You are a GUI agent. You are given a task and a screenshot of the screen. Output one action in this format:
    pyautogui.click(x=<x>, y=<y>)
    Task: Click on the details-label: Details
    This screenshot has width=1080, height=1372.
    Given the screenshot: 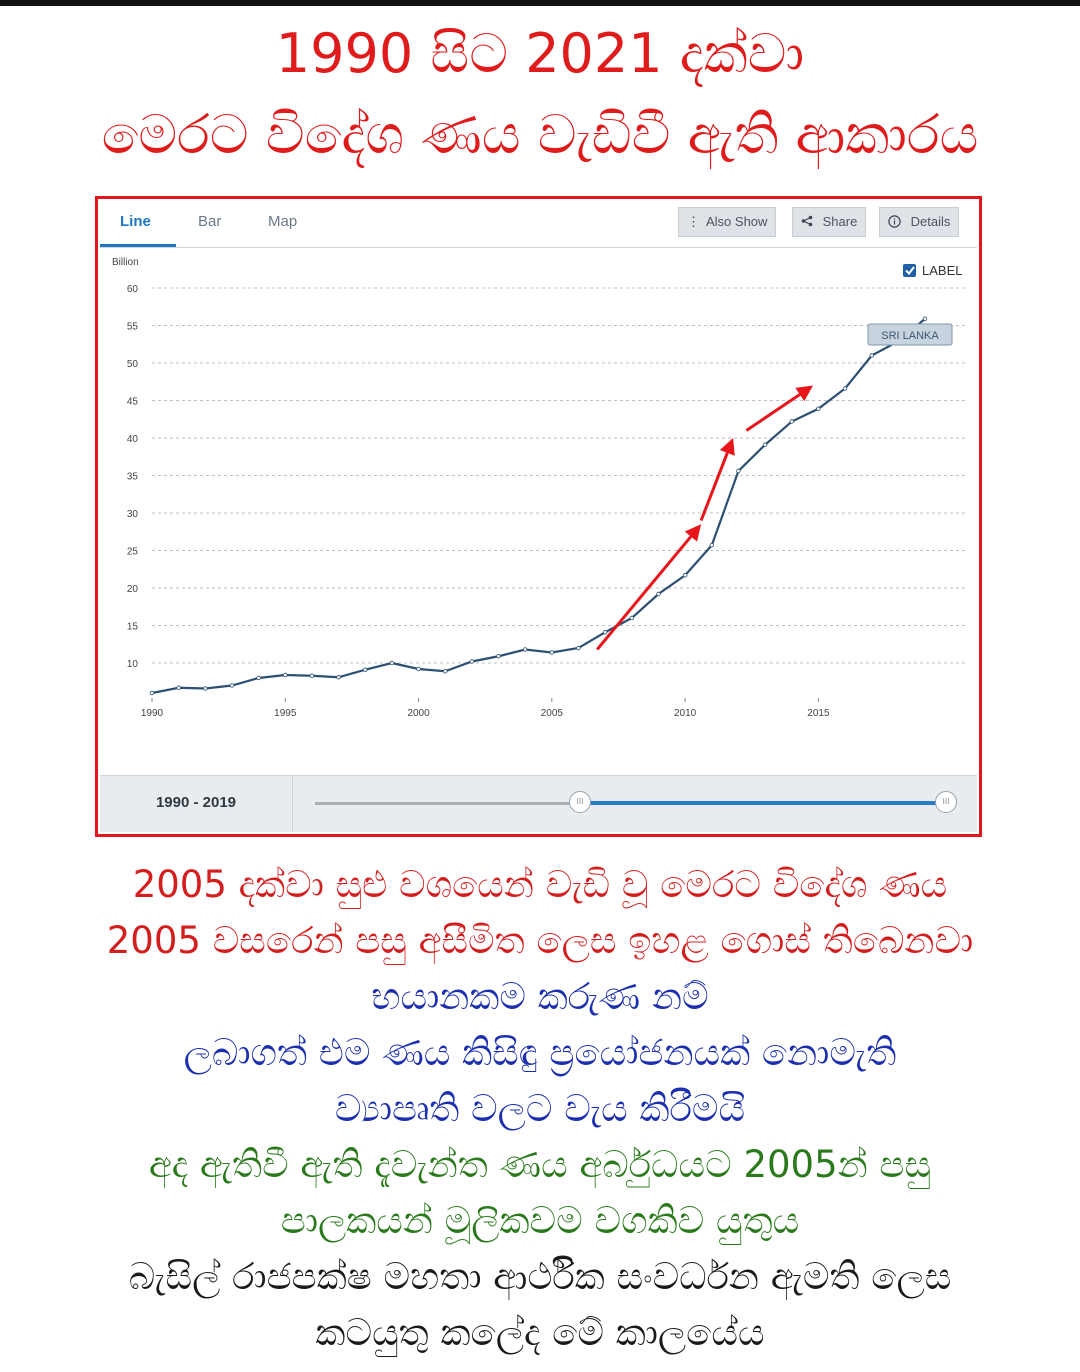 What is the action you would take?
    pyautogui.click(x=930, y=221)
    